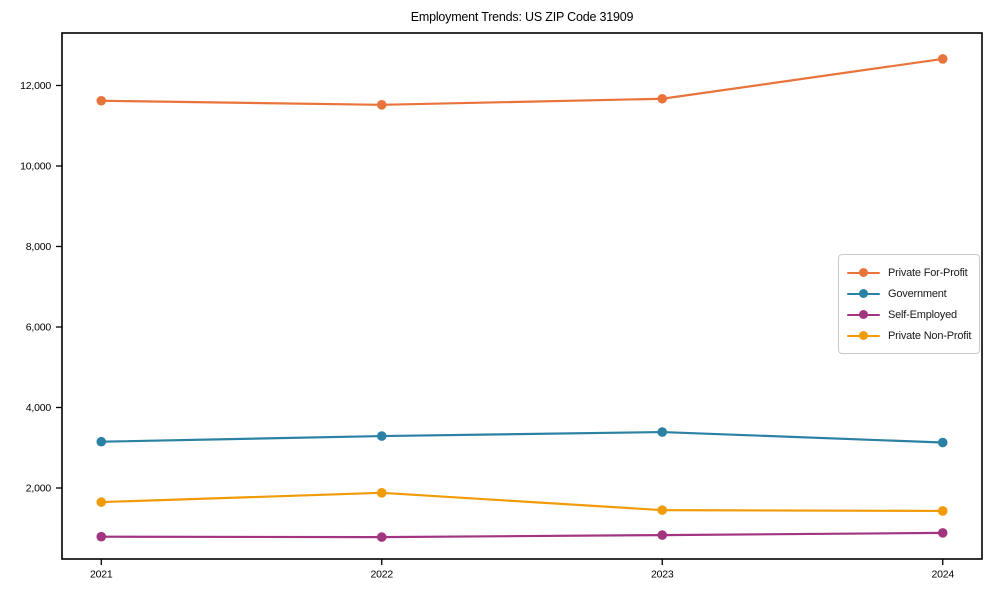  What do you see at coordinates (39, 247) in the screenshot?
I see `y-tick-label: 8,000` at bounding box center [39, 247].